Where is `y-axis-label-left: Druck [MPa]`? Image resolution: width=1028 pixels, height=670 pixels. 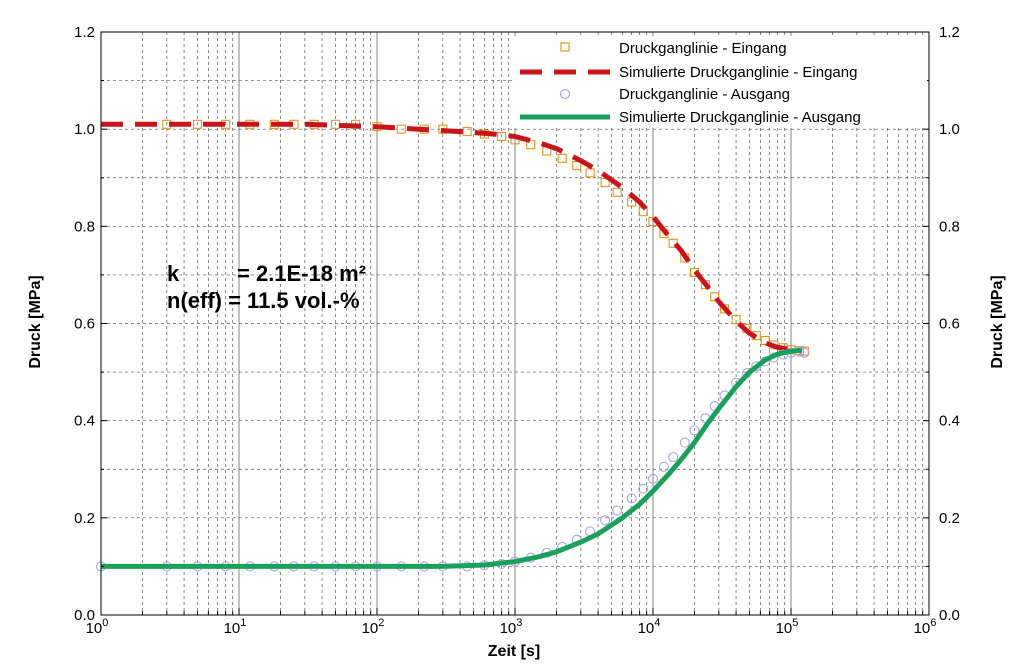
y-axis-label-left: Druck [MPa] is located at coordinates (35, 321).